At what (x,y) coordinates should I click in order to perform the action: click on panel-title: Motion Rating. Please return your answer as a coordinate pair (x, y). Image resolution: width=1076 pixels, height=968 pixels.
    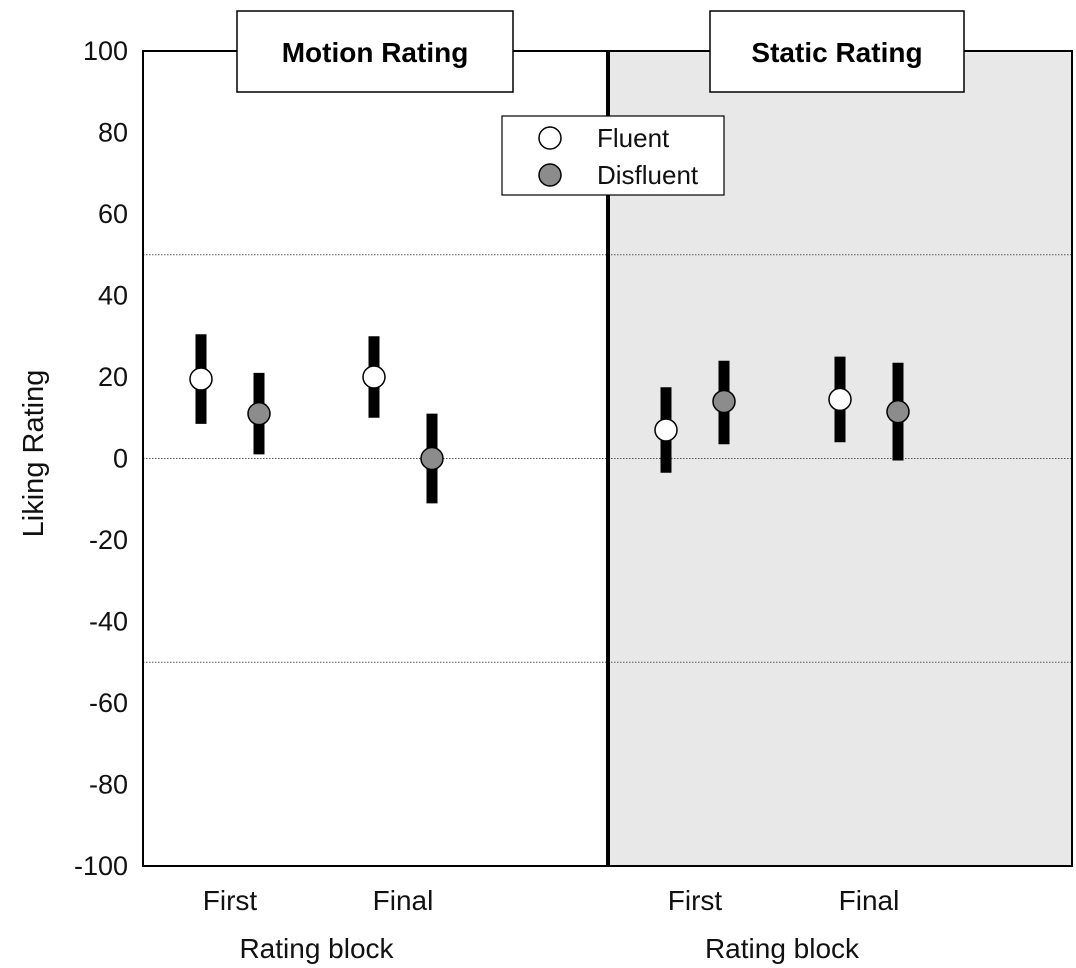
    Looking at the image, I should click on (375, 52).